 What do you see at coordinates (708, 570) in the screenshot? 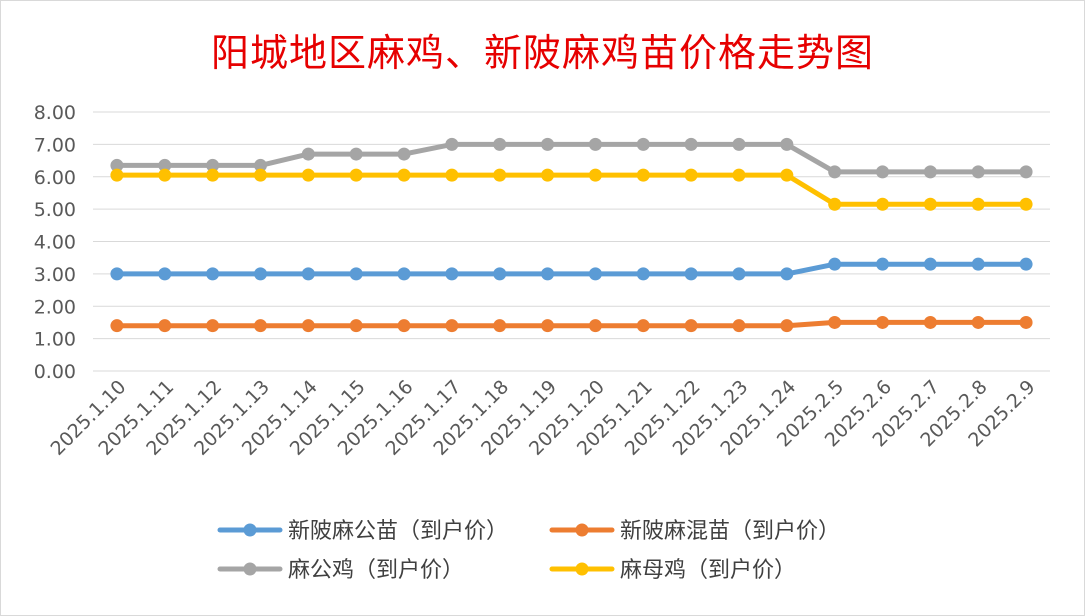
I see `legend-label: 麻母鸡（到户价）` at bounding box center [708, 570].